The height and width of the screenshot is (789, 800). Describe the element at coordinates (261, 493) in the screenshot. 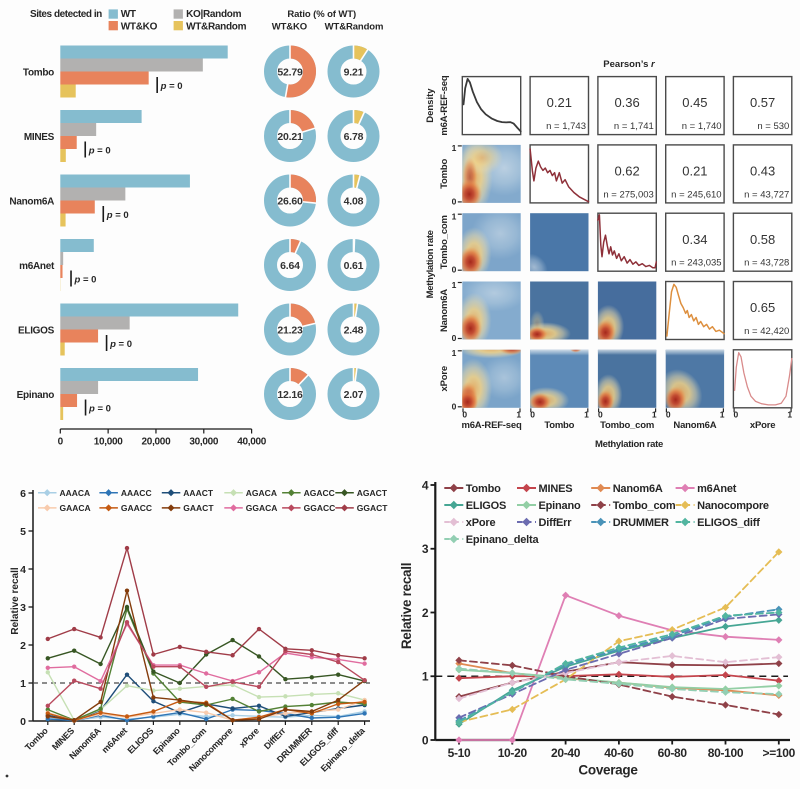

I see `svg-text: AGACA` at that location.